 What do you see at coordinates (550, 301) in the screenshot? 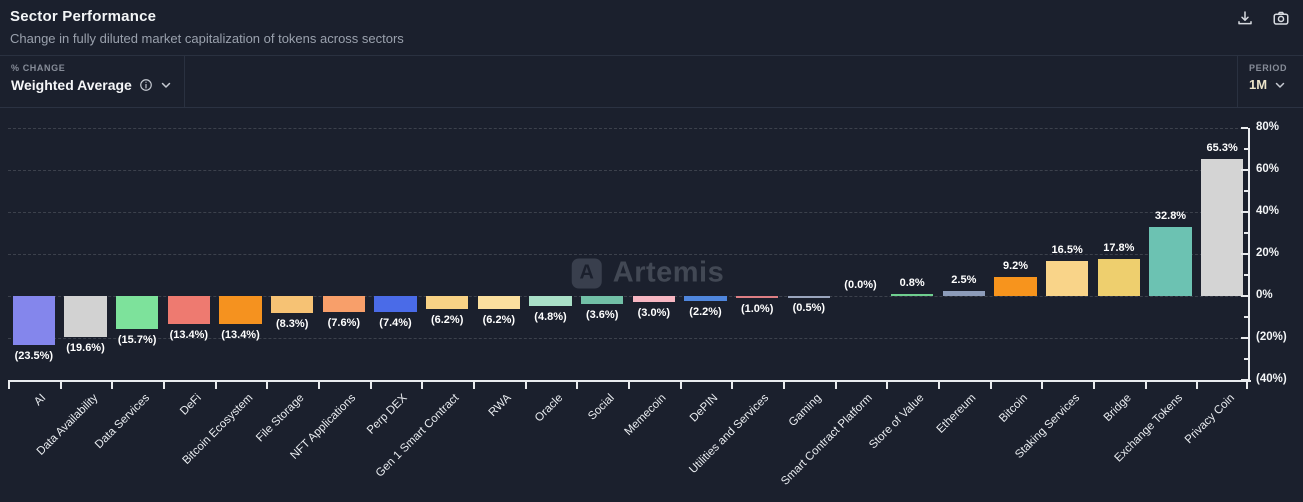
I see `bar-oracle` at bounding box center [550, 301].